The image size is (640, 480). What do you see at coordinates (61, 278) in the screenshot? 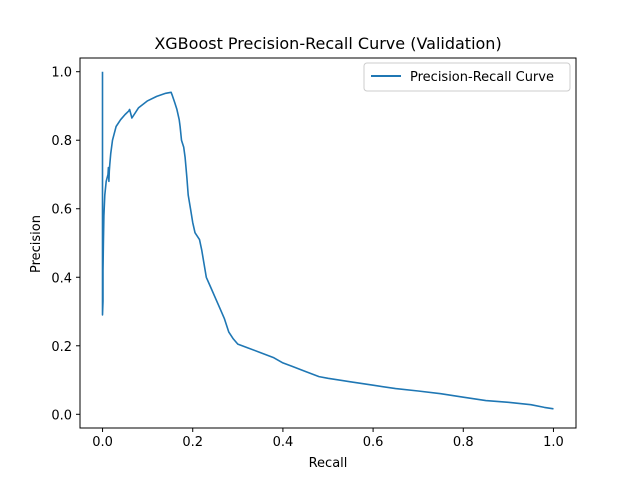
I see `y-tick-label: 0.4` at bounding box center [61, 278].